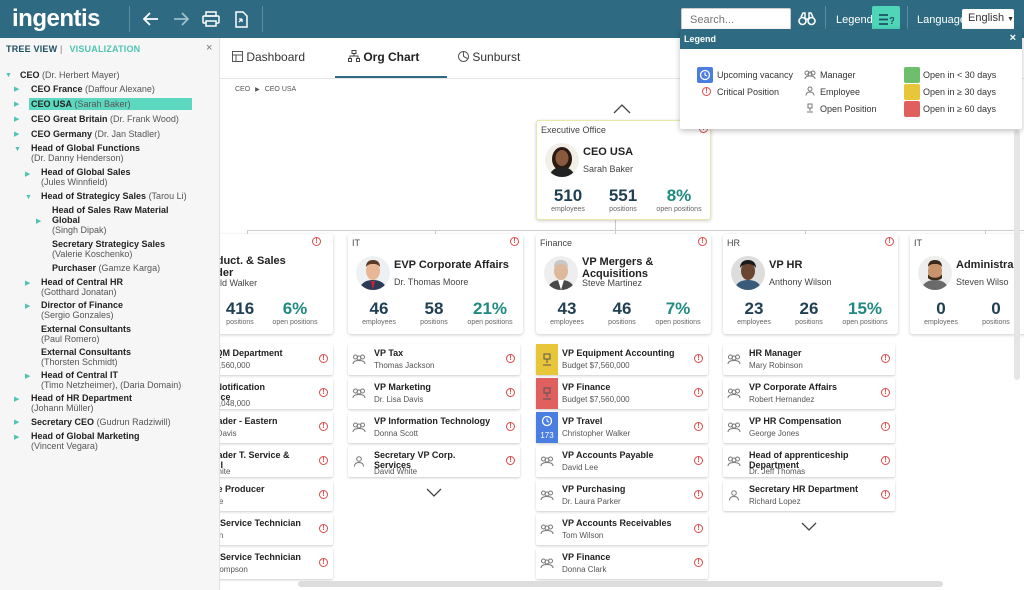  Describe the element at coordinates (567, 308) in the screenshot. I see `stat-employees: 43` at that location.